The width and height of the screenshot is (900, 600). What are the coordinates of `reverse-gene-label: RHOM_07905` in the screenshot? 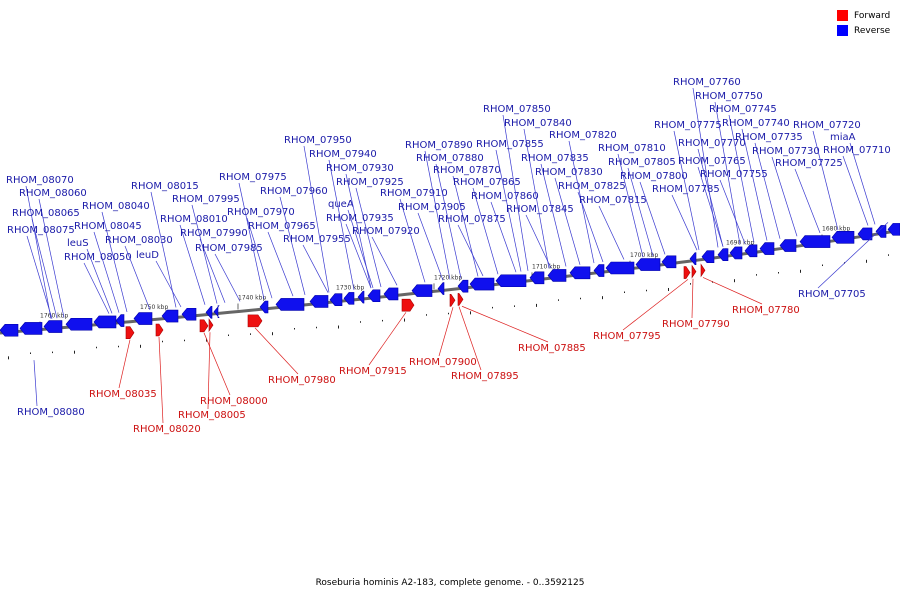 It's located at (432, 207).